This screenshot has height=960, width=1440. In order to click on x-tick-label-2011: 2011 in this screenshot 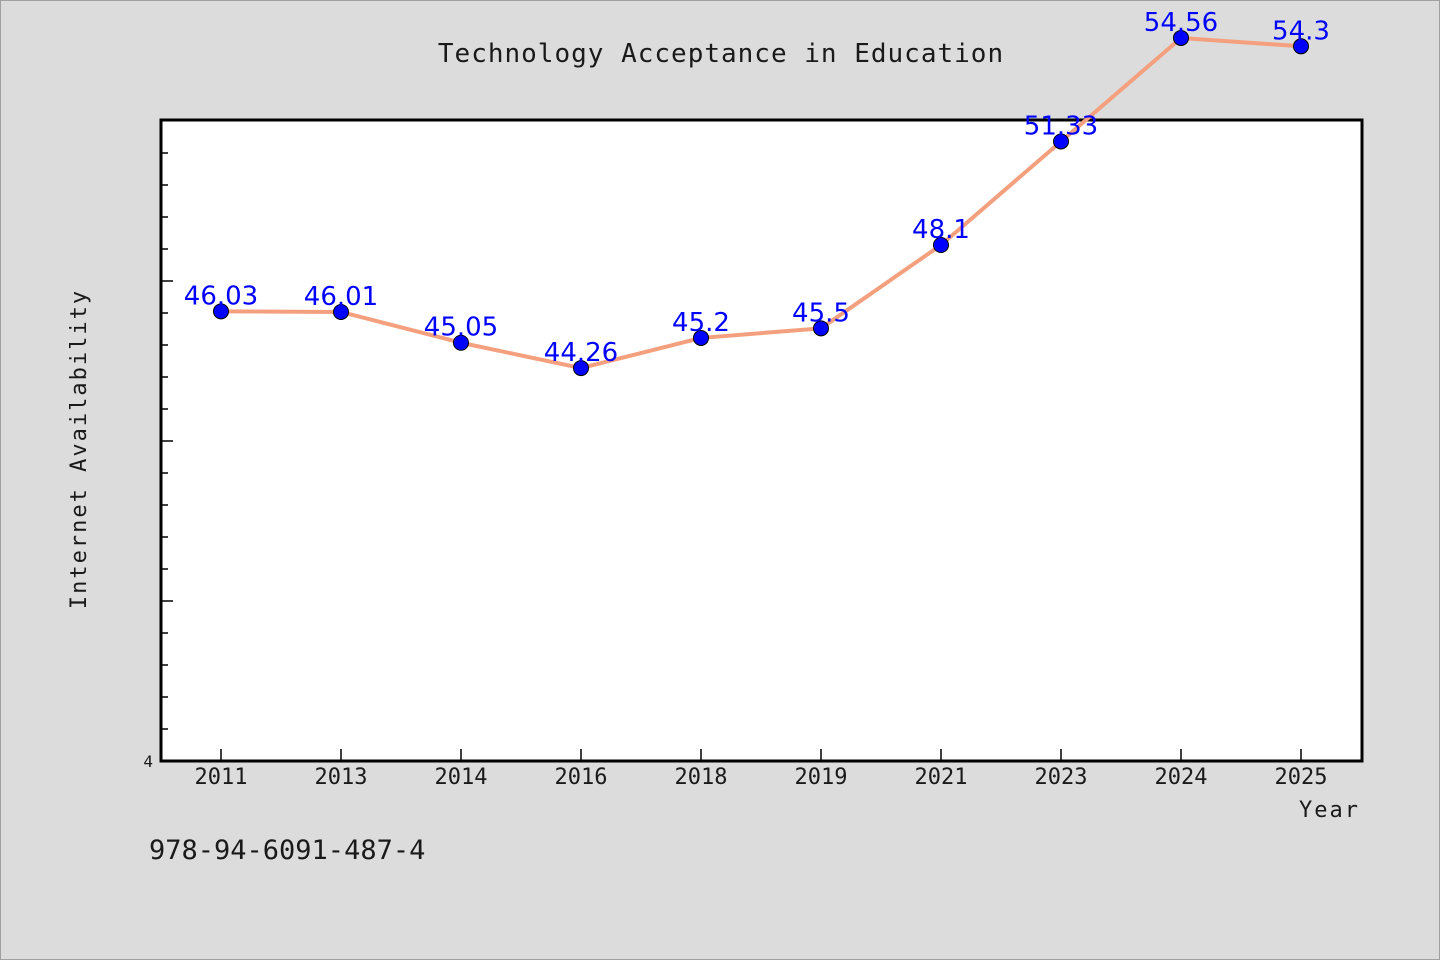, I will do `click(221, 777)`.